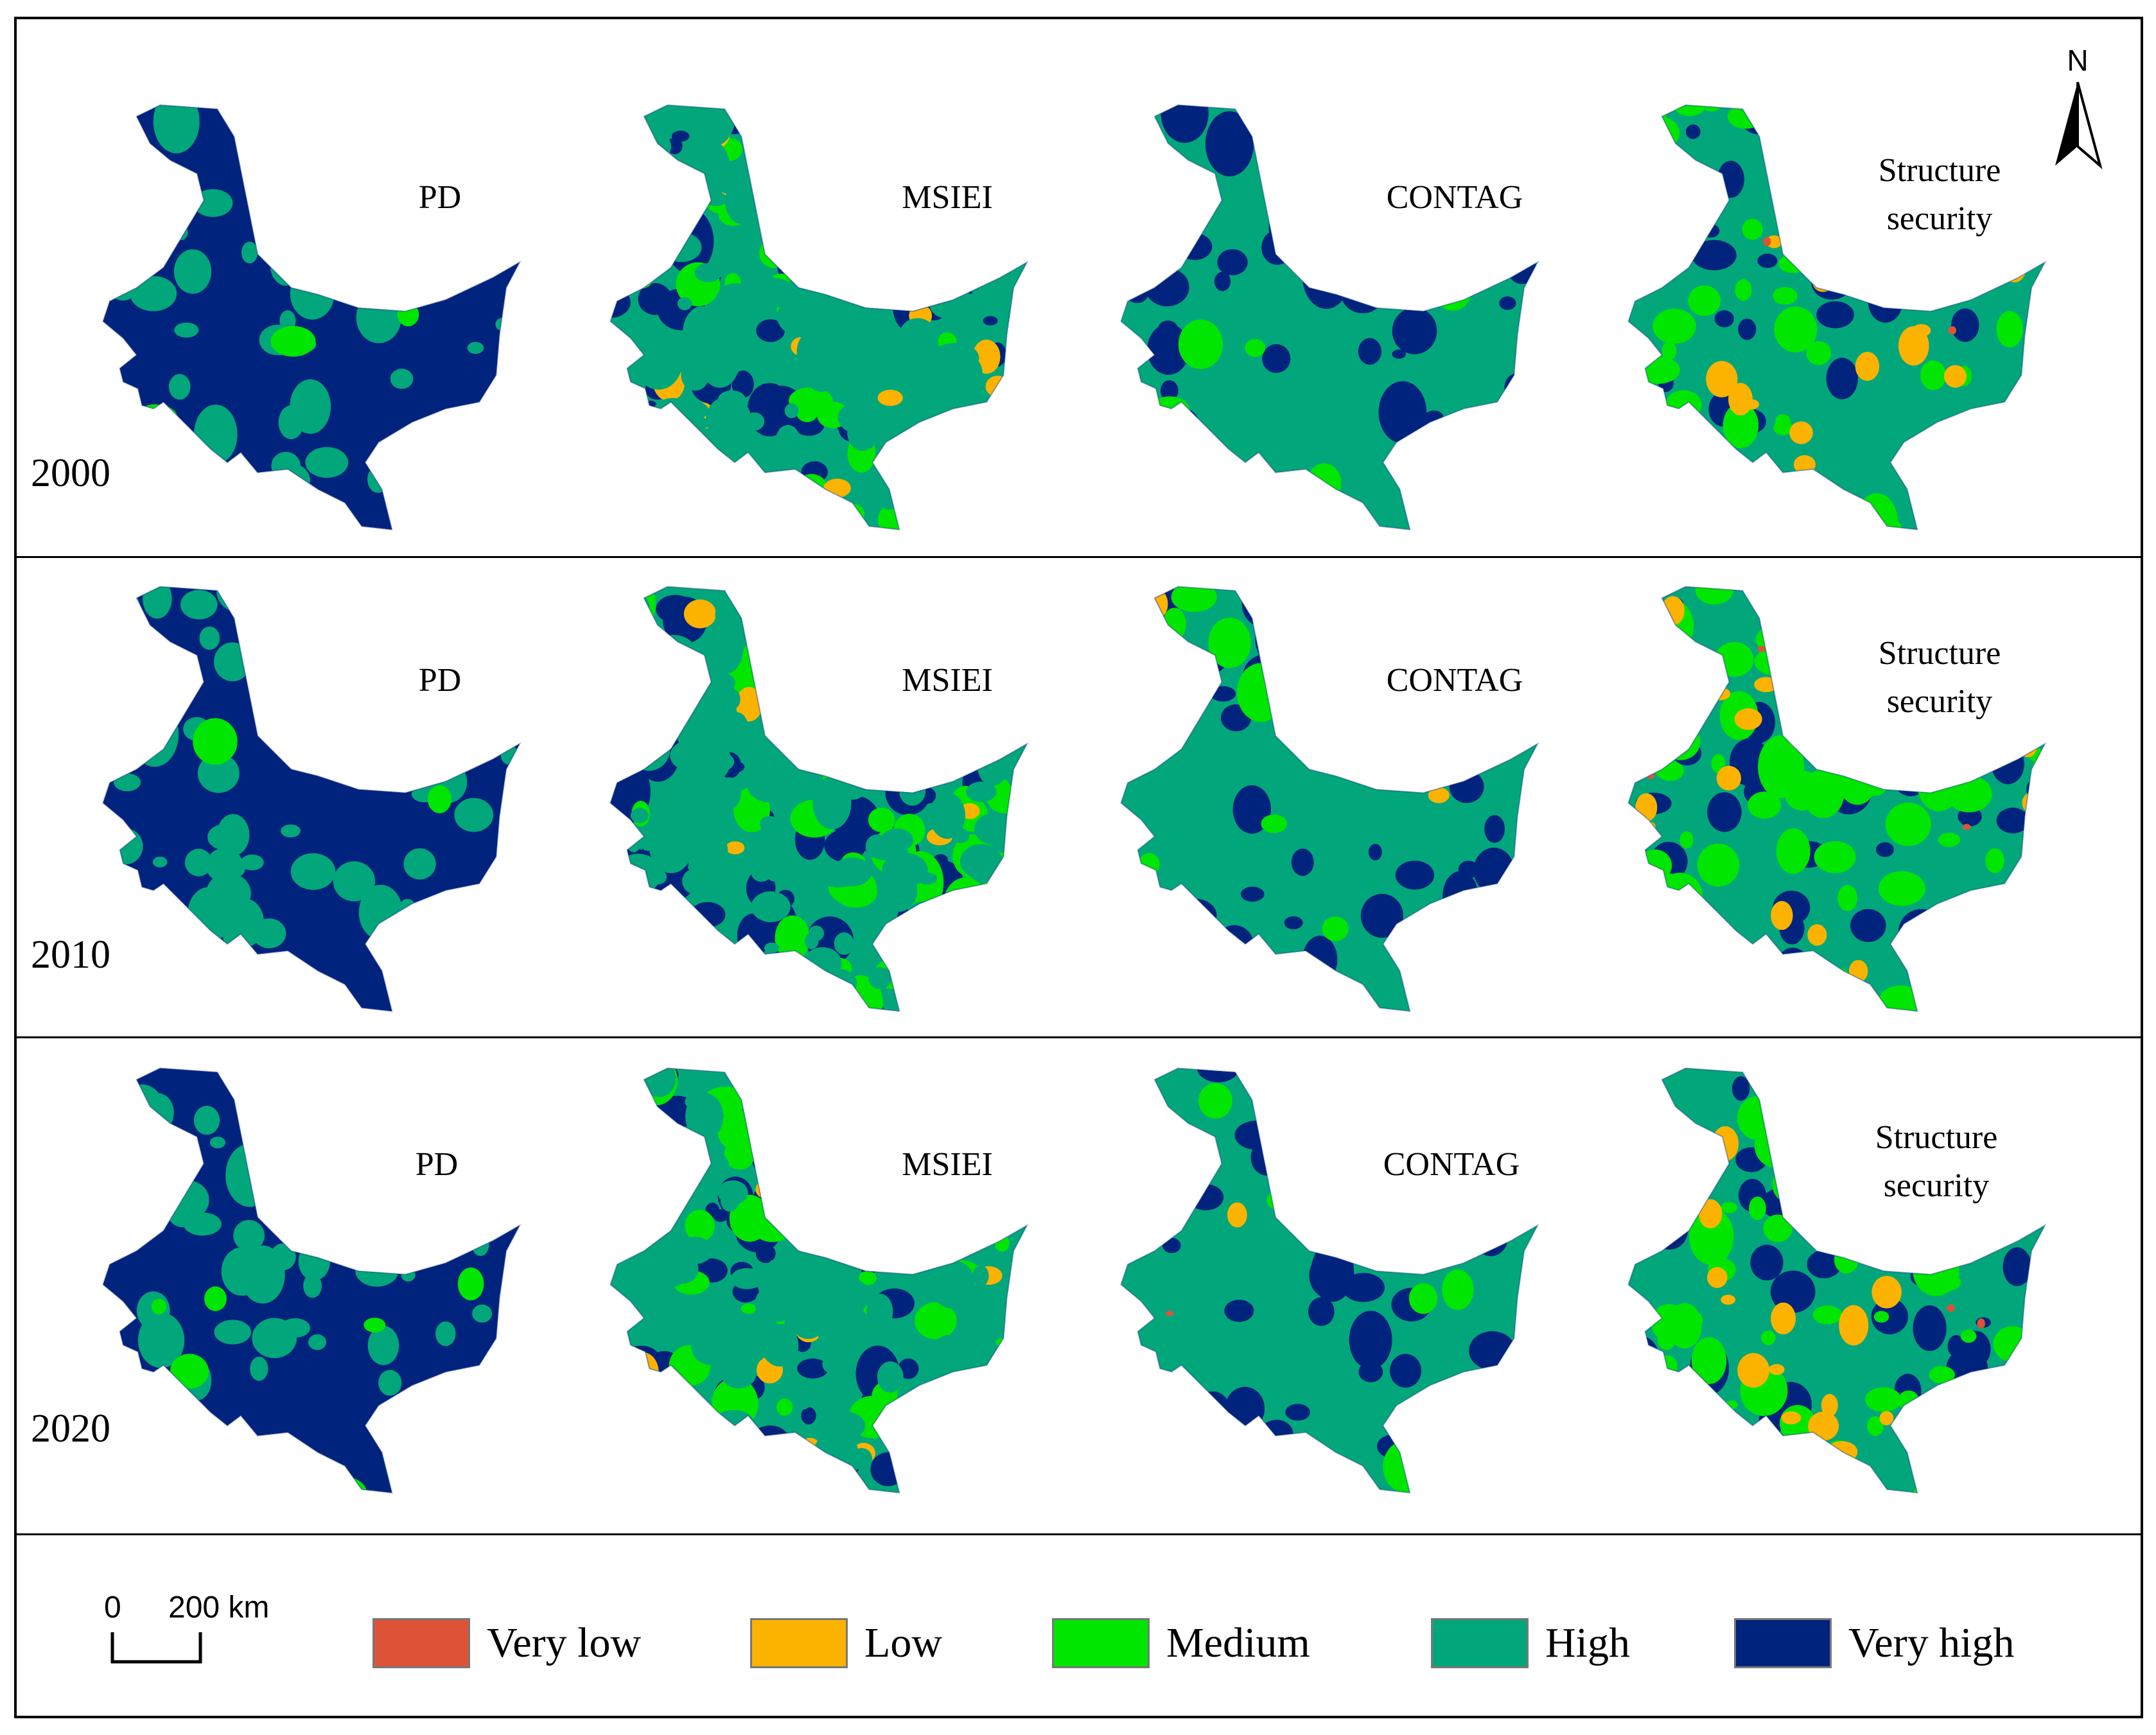 Image resolution: width=2156 pixels, height=1735 pixels. I want to click on map-msiei-2000, so click(819, 317).